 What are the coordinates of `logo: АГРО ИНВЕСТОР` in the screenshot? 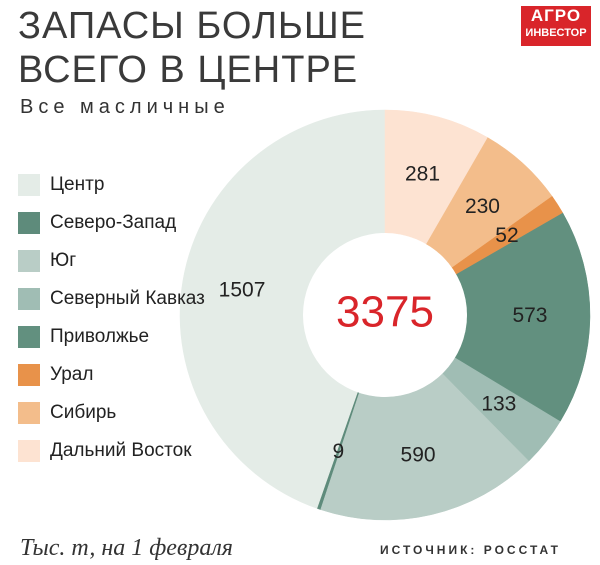 It's located at (556, 26).